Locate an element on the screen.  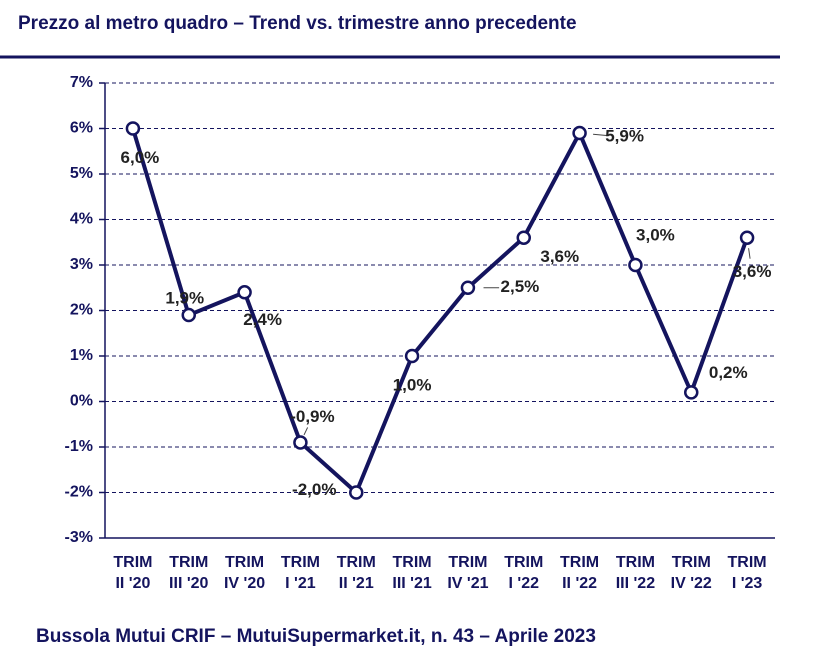
y-tick-label: 1% is located at coordinates (81, 355).